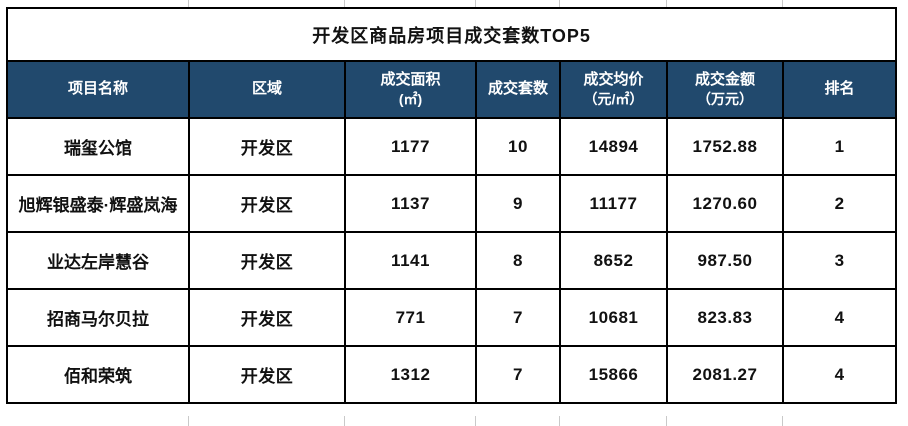 Image resolution: width=908 pixels, height=426 pixels. Describe the element at coordinates (410, 79) in the screenshot. I see `col-header-label: 成交面积` at that location.